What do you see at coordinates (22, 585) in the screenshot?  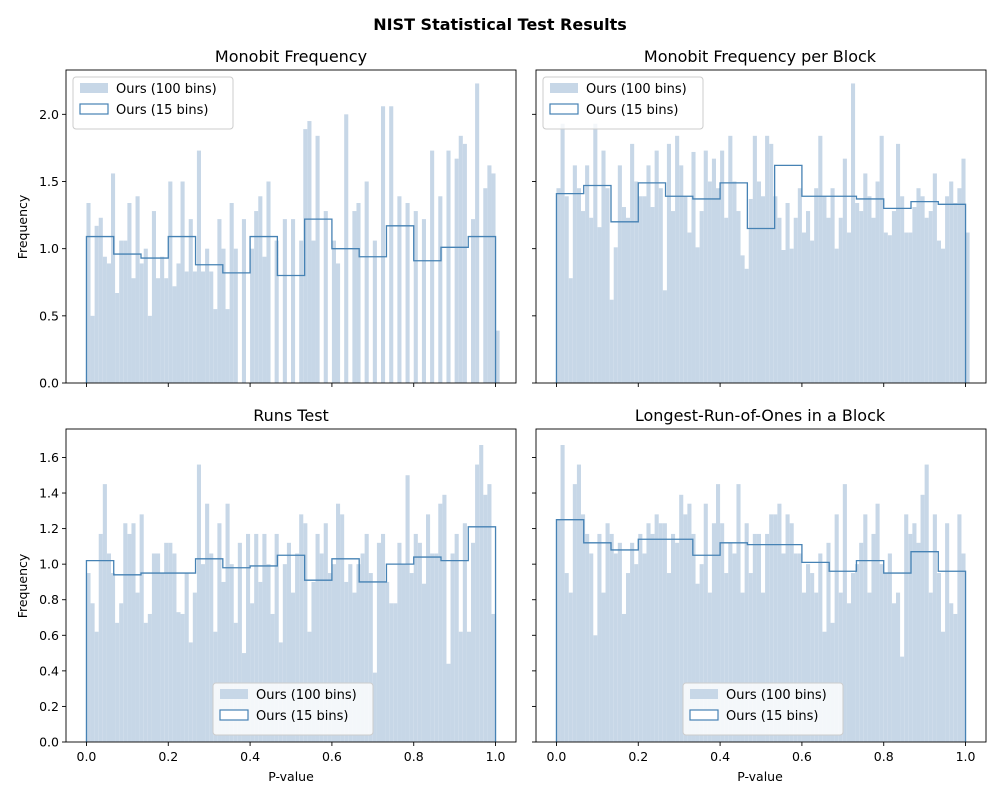 I see `y-axis-label: Frequency` at bounding box center [22, 585].